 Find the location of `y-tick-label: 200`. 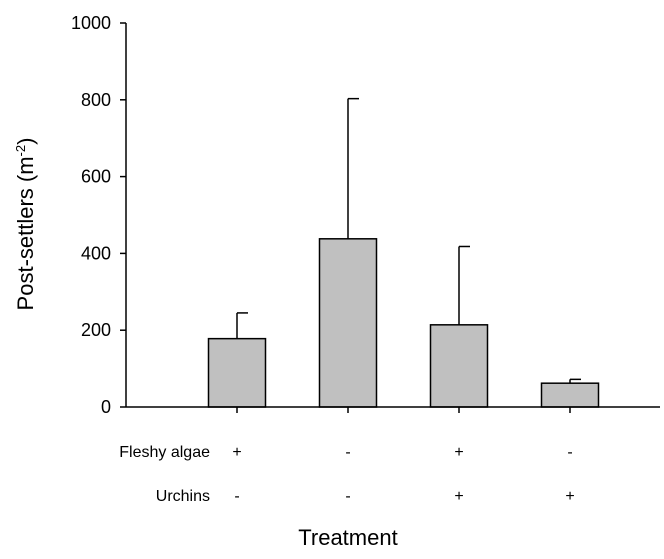

y-tick-label: 200 is located at coordinates (96, 330).